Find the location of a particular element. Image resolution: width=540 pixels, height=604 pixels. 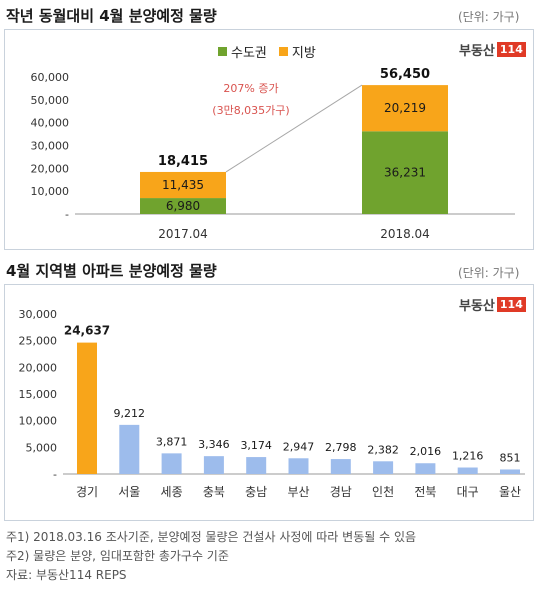

bar-value-label: 2,016 is located at coordinates (426, 451).